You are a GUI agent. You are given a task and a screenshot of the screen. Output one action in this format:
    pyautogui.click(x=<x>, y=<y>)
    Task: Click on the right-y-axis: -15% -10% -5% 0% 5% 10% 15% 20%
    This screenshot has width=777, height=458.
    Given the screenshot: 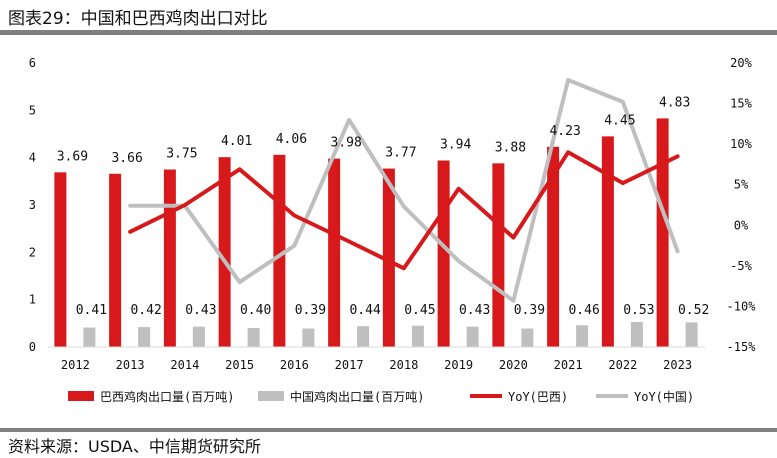 What is the action you would take?
    pyautogui.click(x=742, y=205)
    